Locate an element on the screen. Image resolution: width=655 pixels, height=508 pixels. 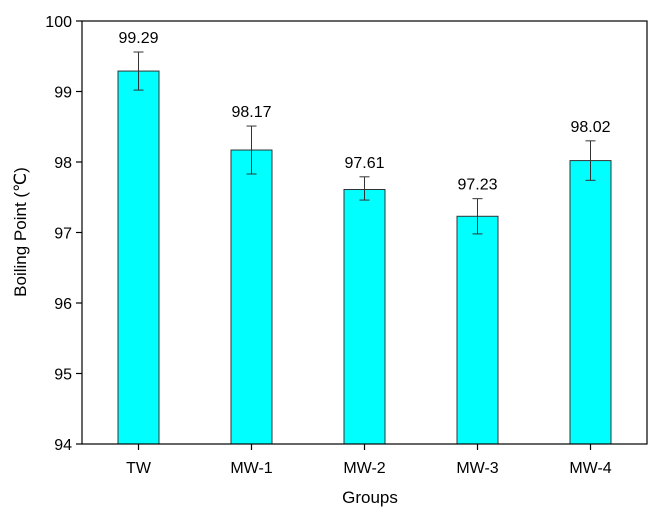
data-label-mw-1: 98.17 is located at coordinates (251, 112).